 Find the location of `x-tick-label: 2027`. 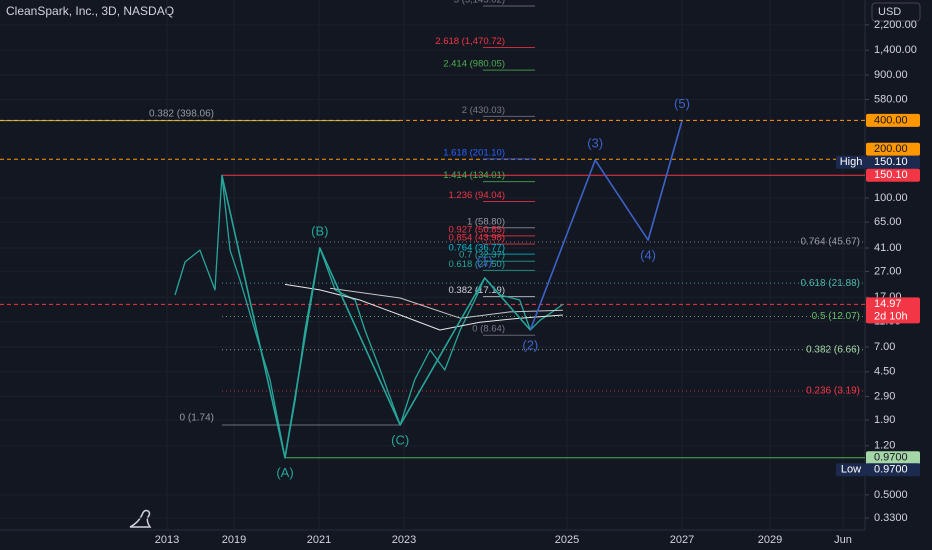

x-tick-label: 2027 is located at coordinates (682, 540).